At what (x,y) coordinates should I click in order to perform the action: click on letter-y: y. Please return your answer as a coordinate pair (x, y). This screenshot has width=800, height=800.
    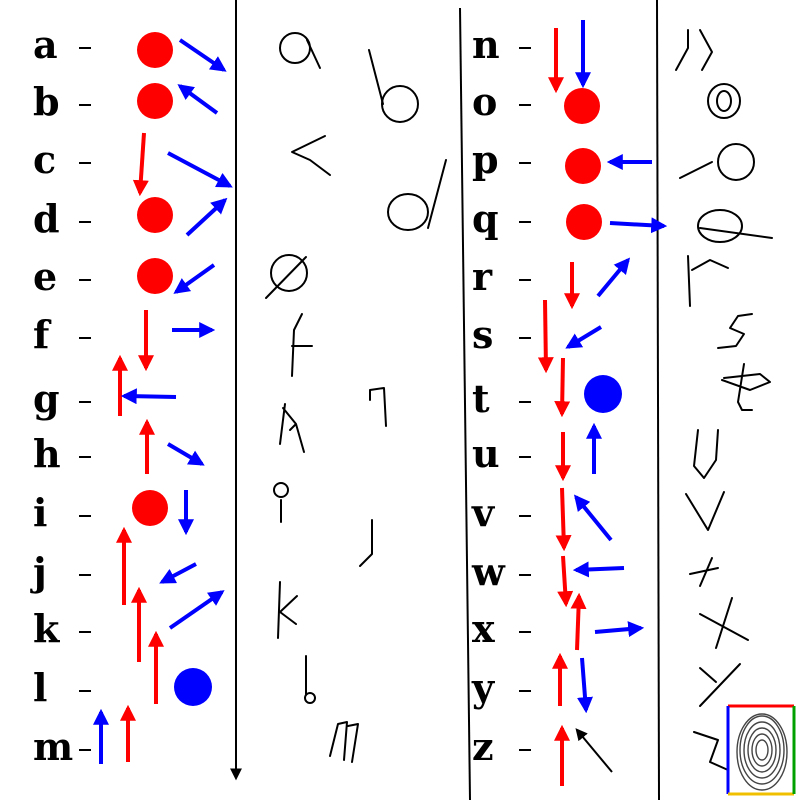
    Looking at the image, I should click on (483, 687).